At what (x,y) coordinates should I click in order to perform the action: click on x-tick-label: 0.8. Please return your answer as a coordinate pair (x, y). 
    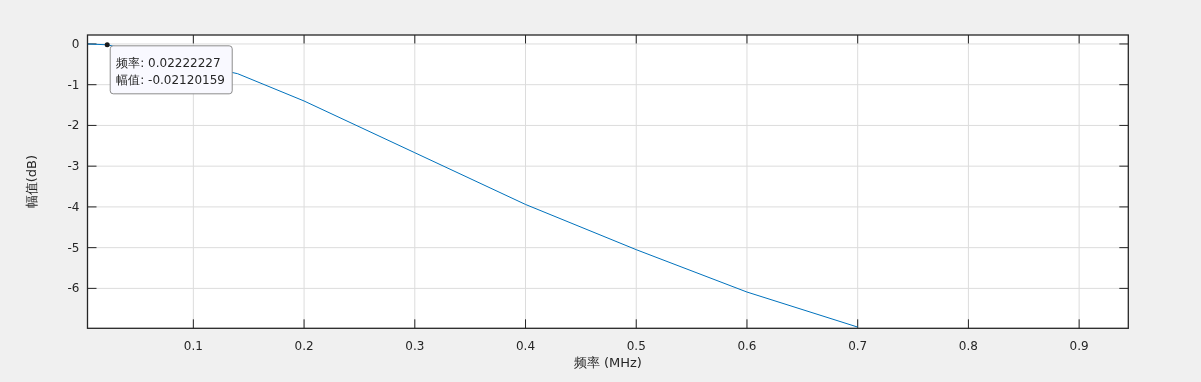
    Looking at the image, I should click on (968, 346).